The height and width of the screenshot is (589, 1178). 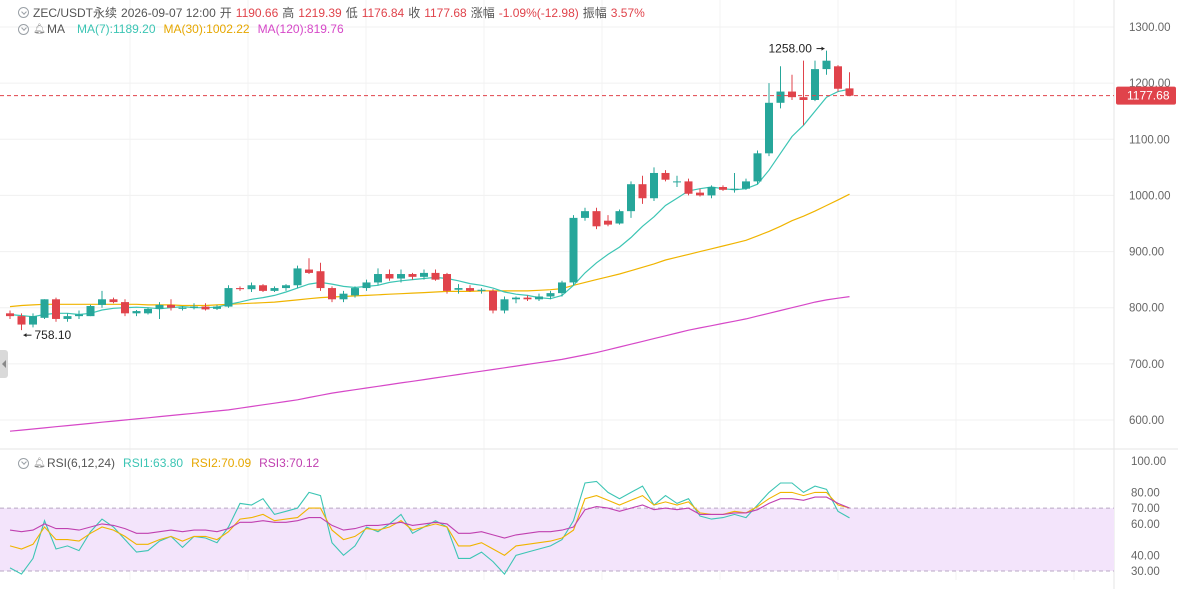 I want to click on ma30-line-group, so click(x=429, y=250).